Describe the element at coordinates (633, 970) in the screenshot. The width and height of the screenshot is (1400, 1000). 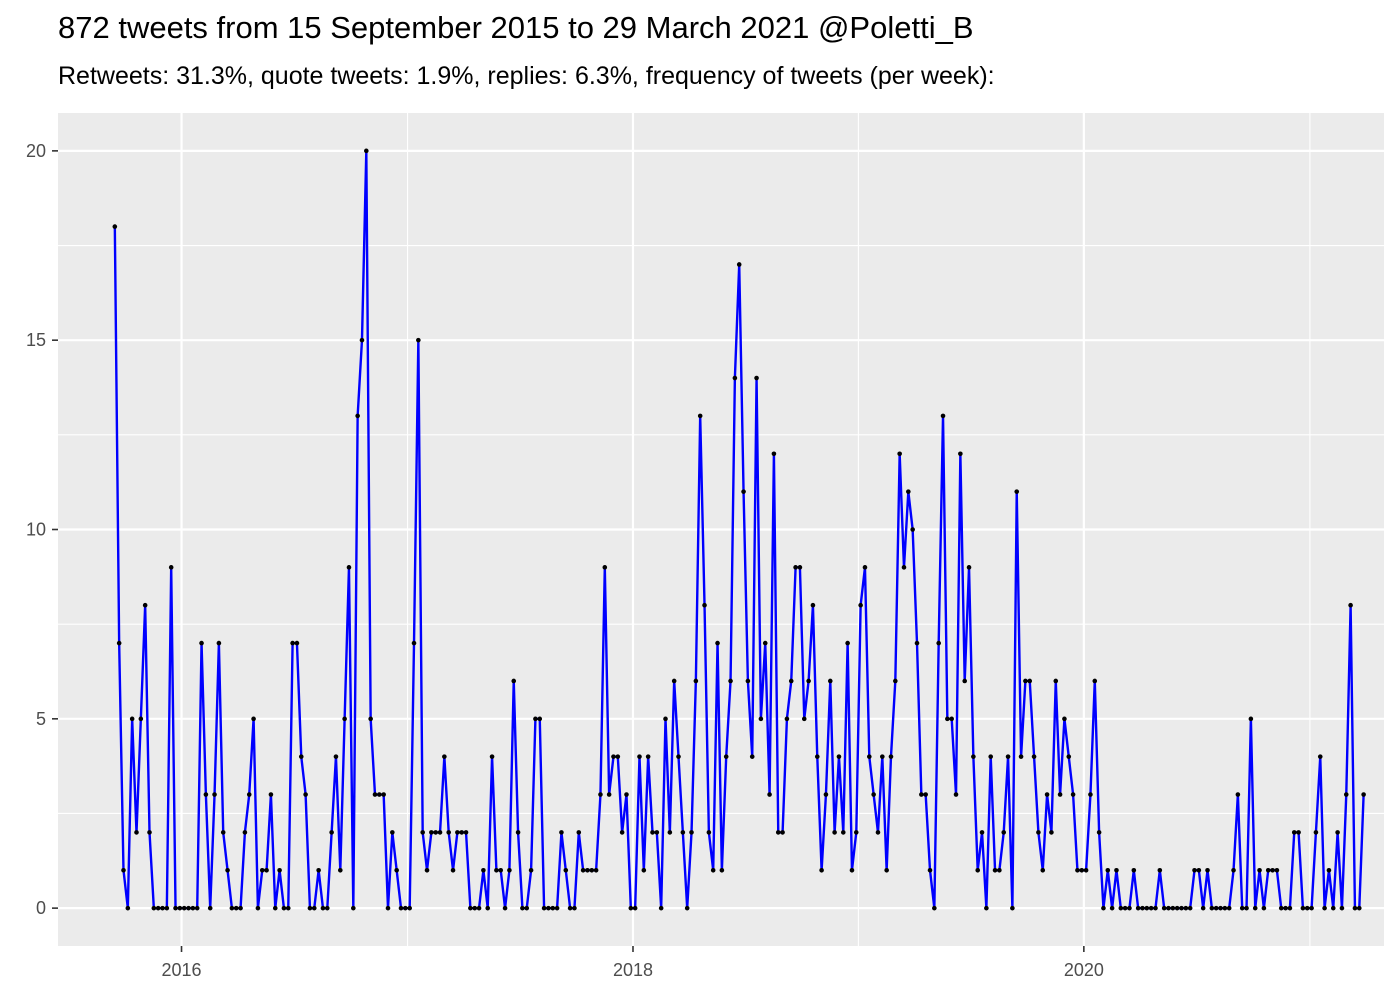
I see `x-tick-label: 2018` at that location.